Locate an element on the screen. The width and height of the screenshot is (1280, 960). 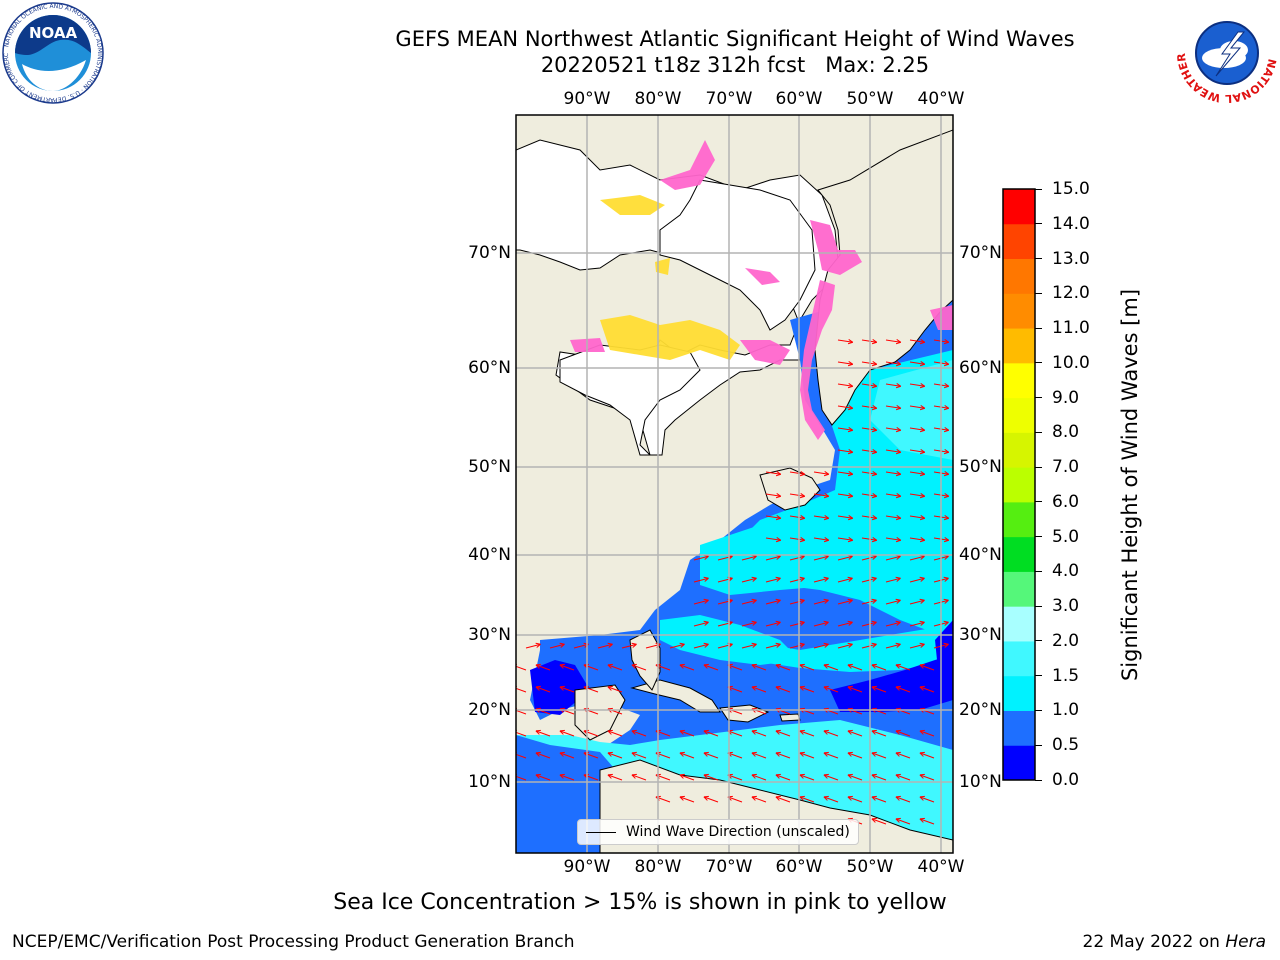
colorbar-tick-label: 5.0 is located at coordinates (1066, 536).